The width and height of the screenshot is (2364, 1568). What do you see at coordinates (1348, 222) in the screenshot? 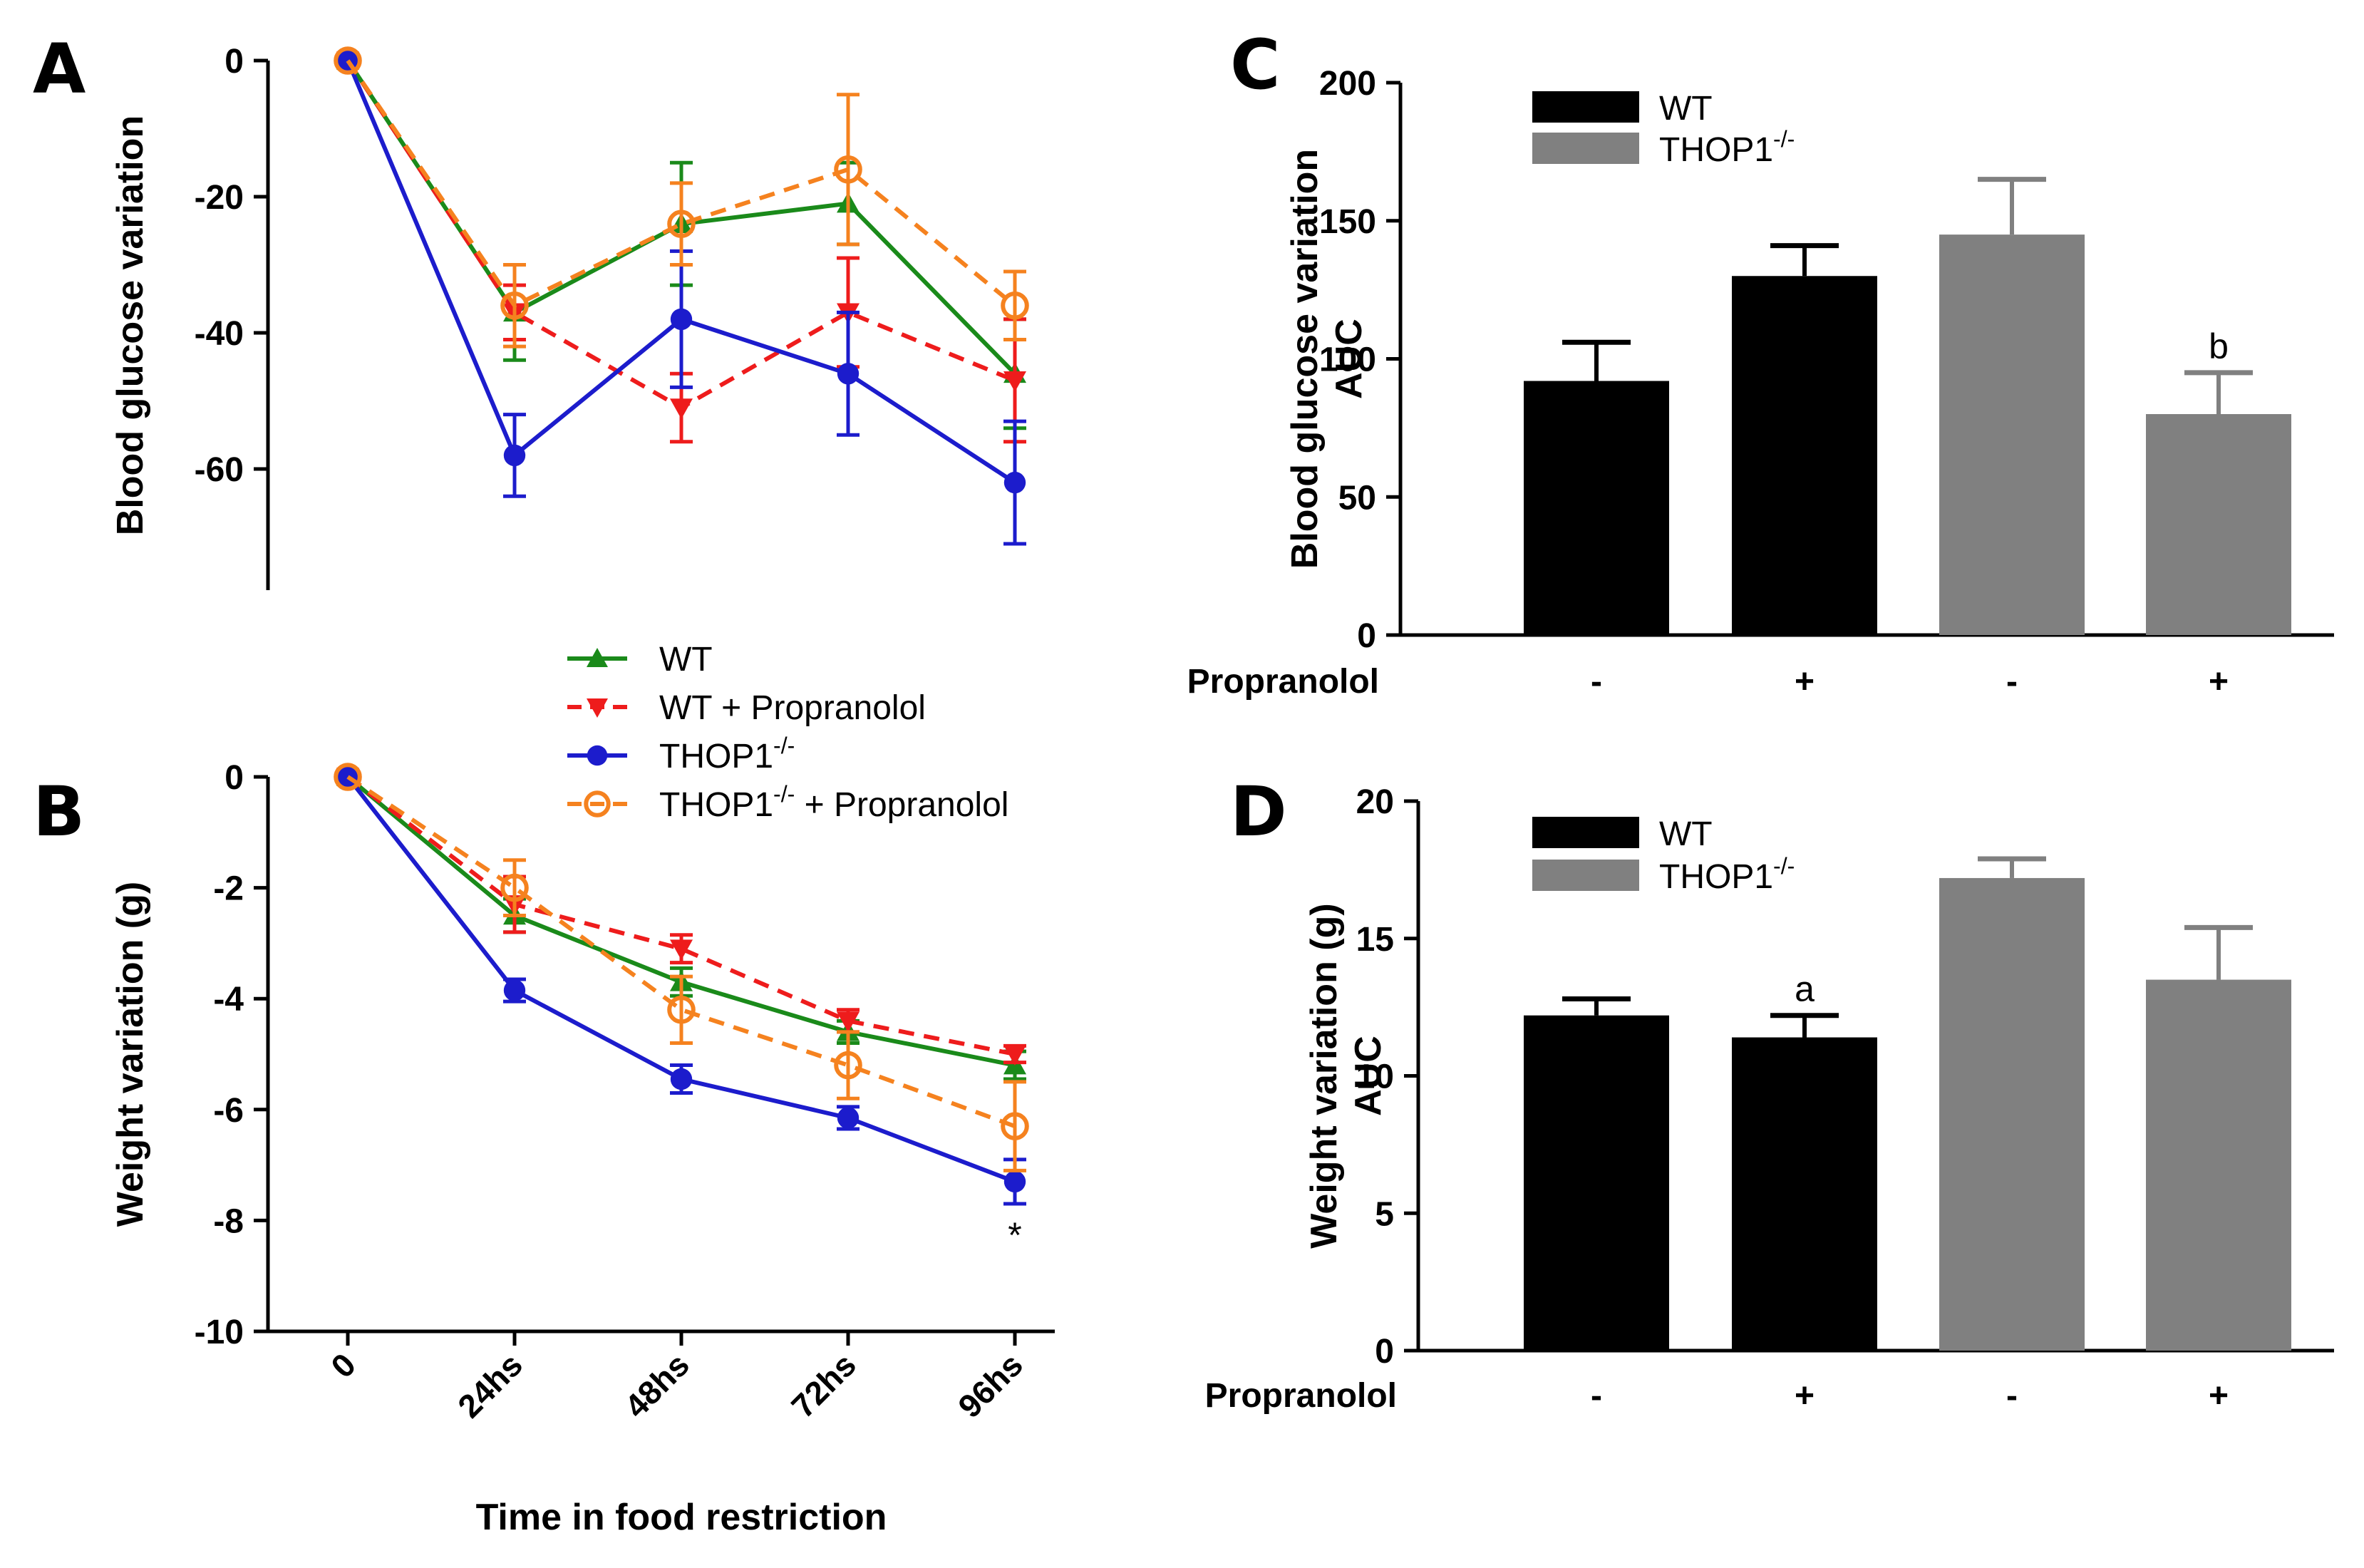
I see `y-tick-label: 150` at bounding box center [1348, 222].